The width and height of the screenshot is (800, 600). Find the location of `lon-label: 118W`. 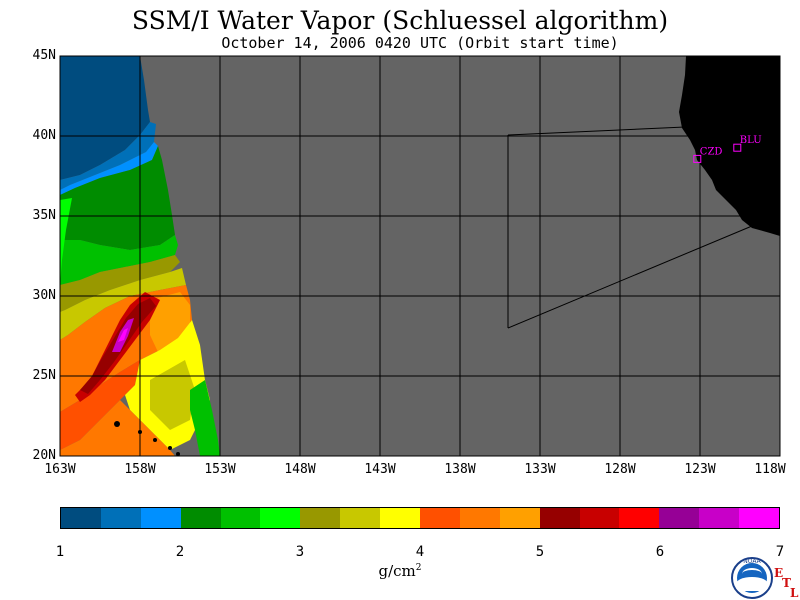

lon-label: 118W is located at coordinates (770, 469).